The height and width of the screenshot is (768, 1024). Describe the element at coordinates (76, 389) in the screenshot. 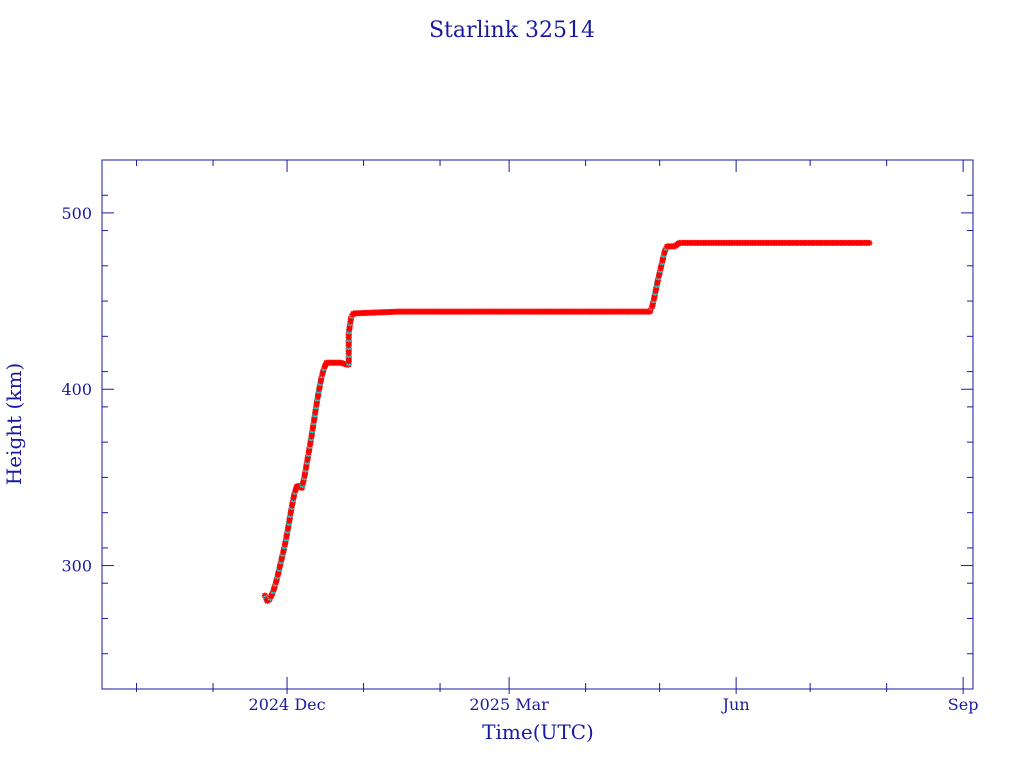

I see `y-tick-label: 400` at that location.